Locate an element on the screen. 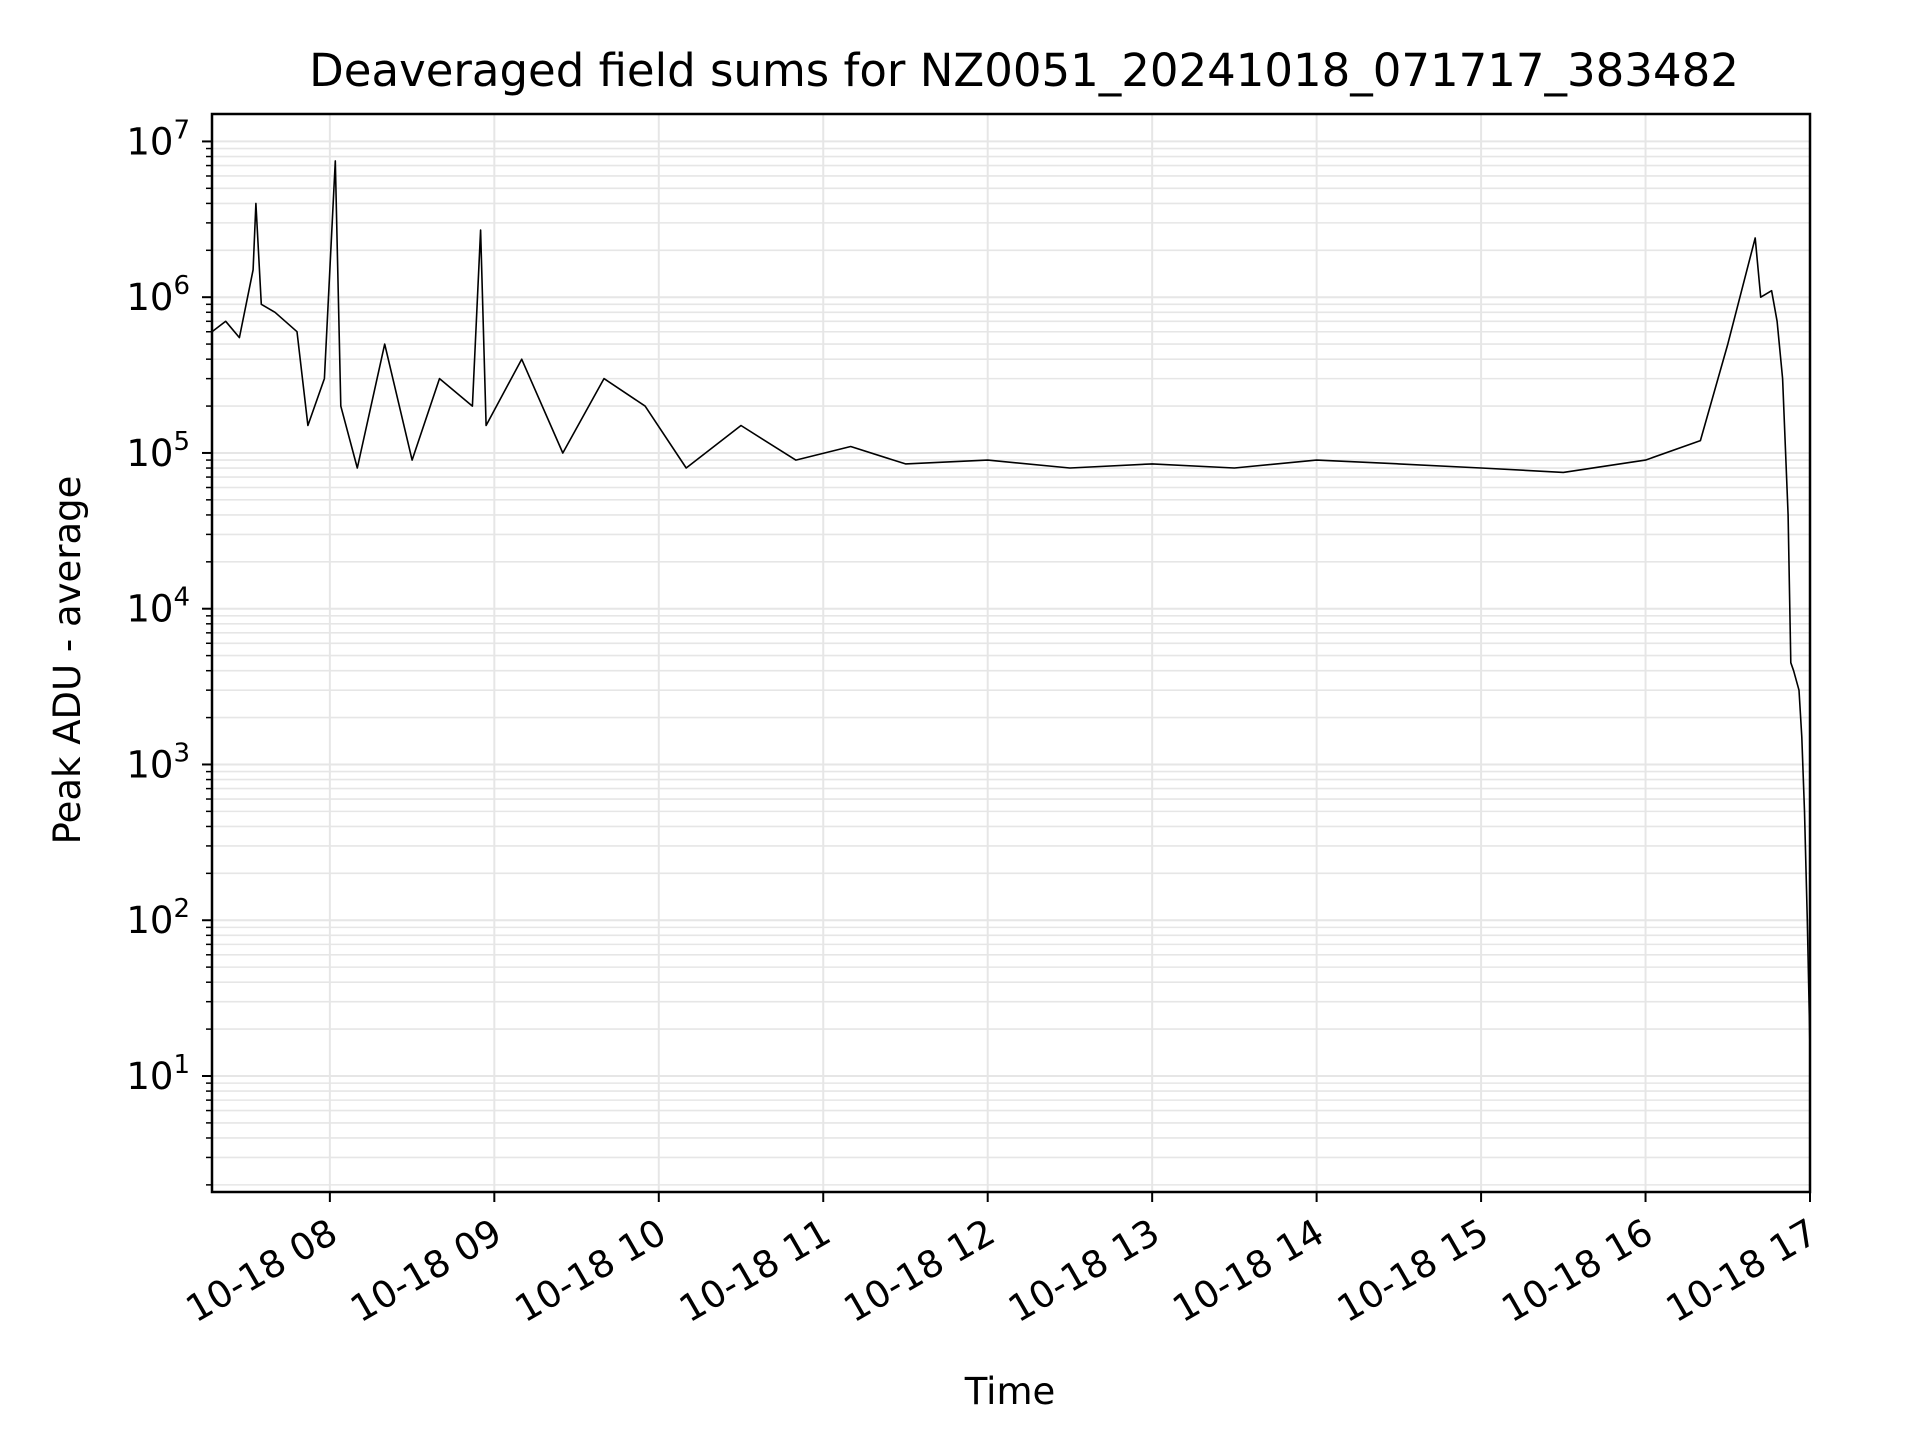  y-tick-label: 102 is located at coordinates (158, 918).